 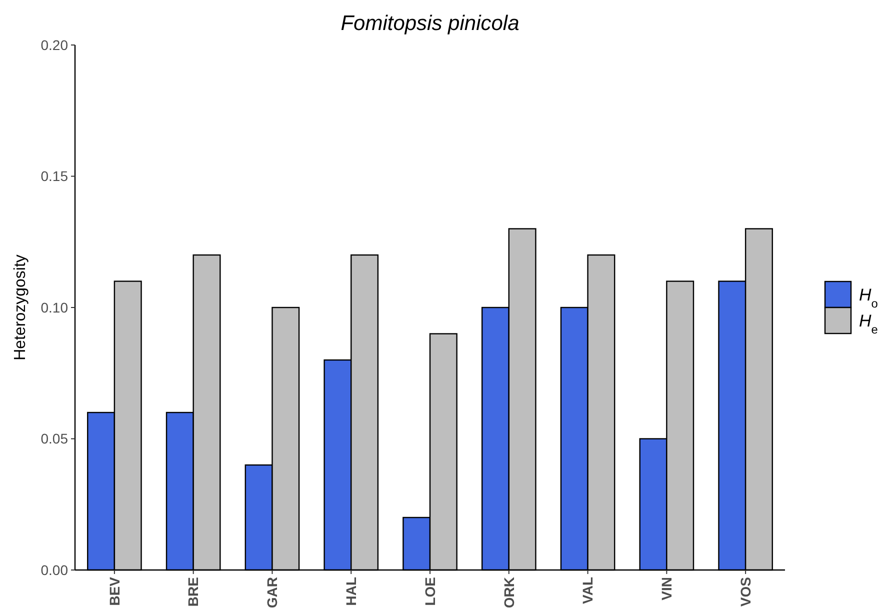 I want to click on y-tick-label: 0.15, so click(x=54, y=176).